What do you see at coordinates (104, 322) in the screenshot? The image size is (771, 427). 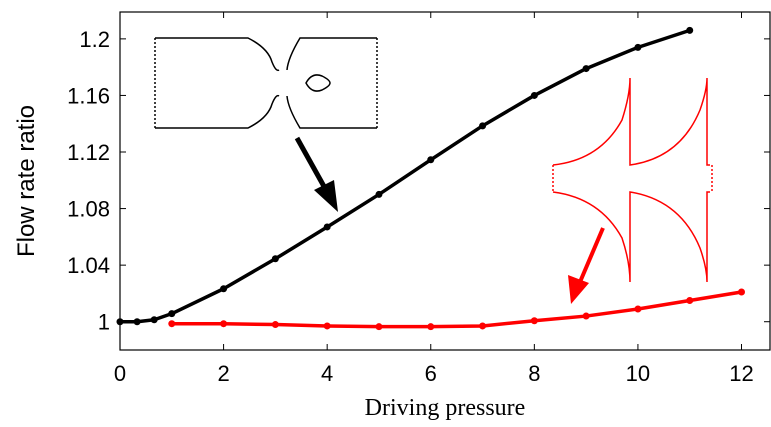 I see `y-tick-label: 1` at bounding box center [104, 322].